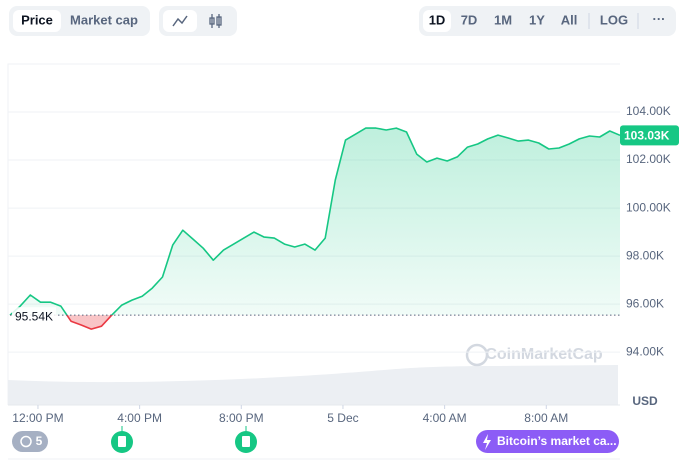 This screenshot has width=684, height=469. I want to click on x-tick-label: 8:00 AM, so click(546, 418).